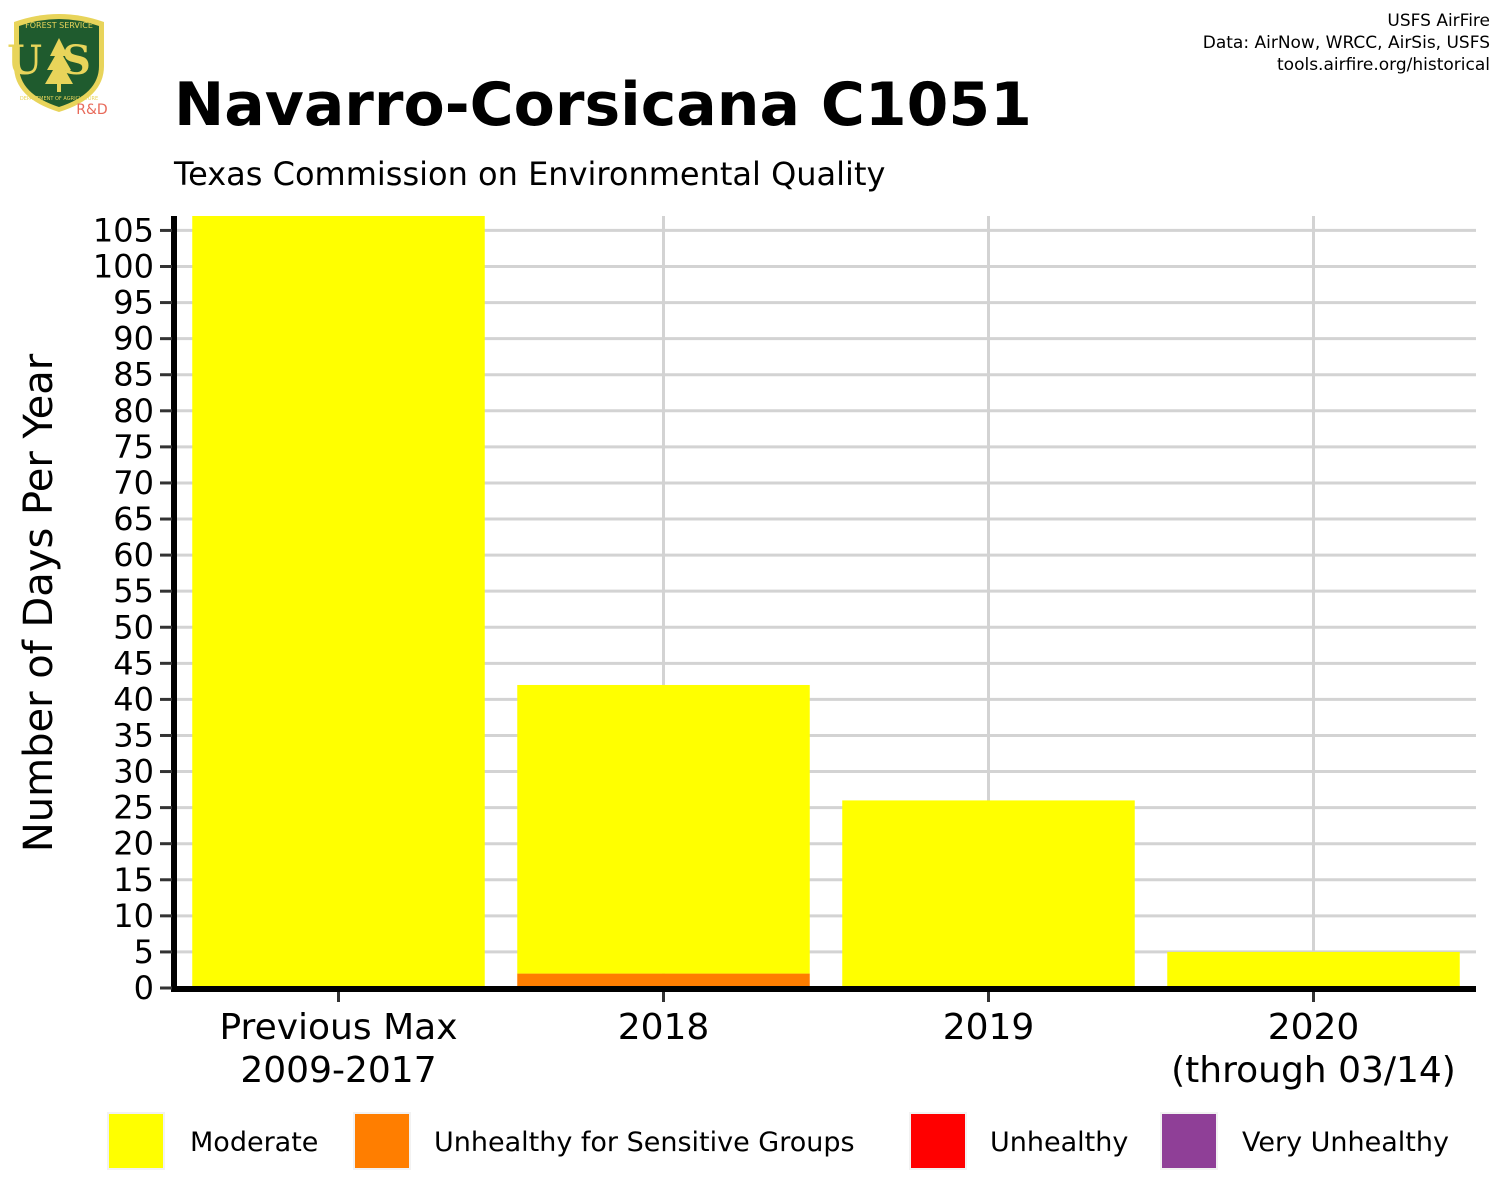 This screenshot has height=1200, width=1500. Describe the element at coordinates (39, 602) in the screenshot. I see `y-axis-label: Number of Days Per Year` at that location.